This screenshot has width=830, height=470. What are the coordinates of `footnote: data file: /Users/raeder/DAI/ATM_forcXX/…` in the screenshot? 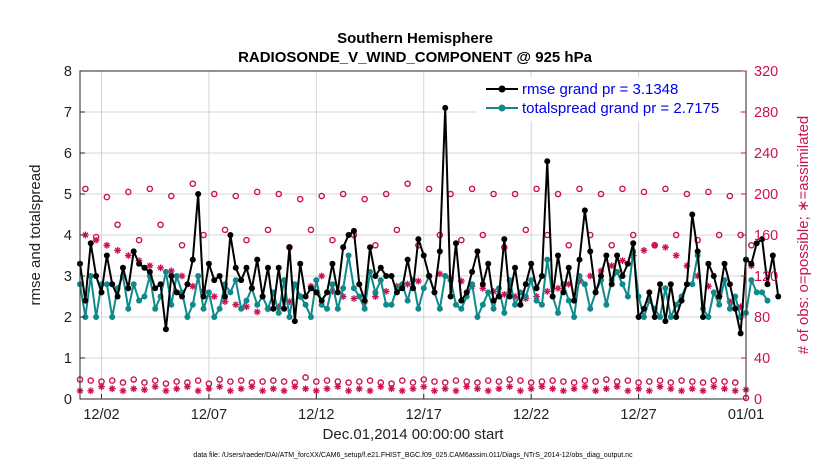 It's located at (413, 455).